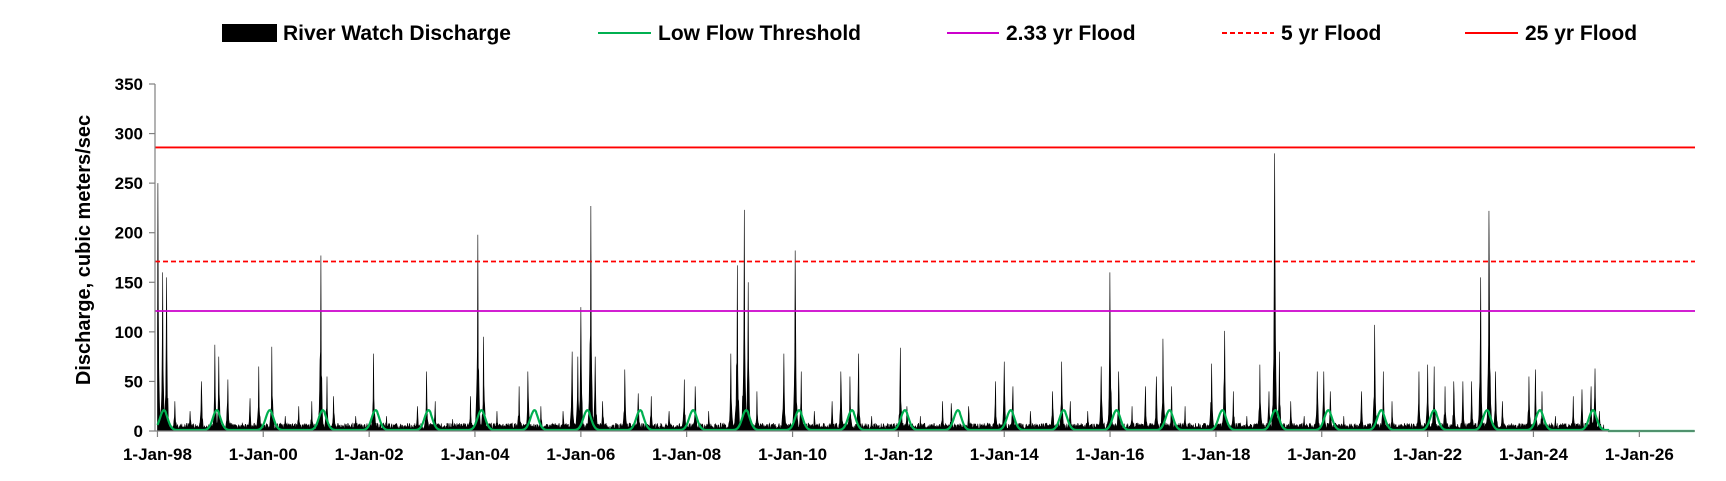  What do you see at coordinates (129, 134) in the screenshot?
I see `y-tick-label: 300` at bounding box center [129, 134].